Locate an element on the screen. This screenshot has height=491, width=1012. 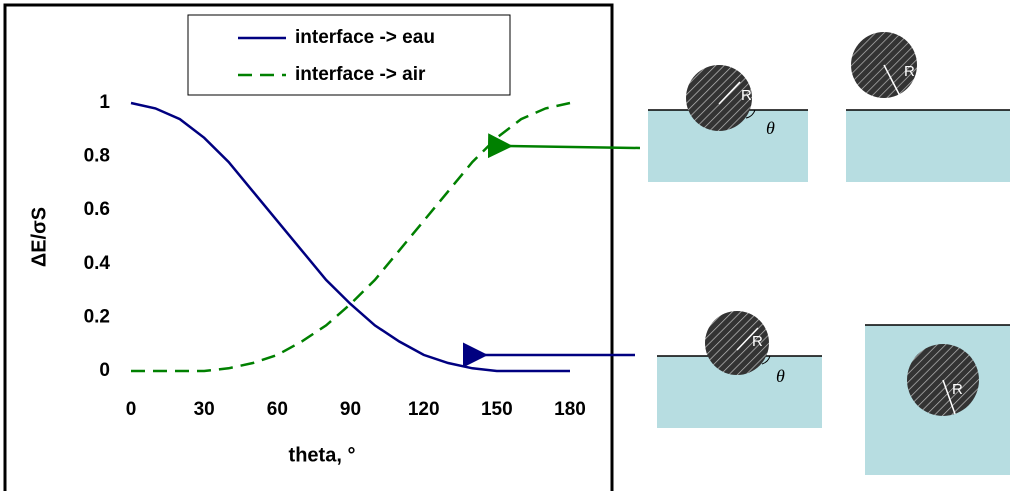
x-tick-label: 180 is located at coordinates (570, 409).